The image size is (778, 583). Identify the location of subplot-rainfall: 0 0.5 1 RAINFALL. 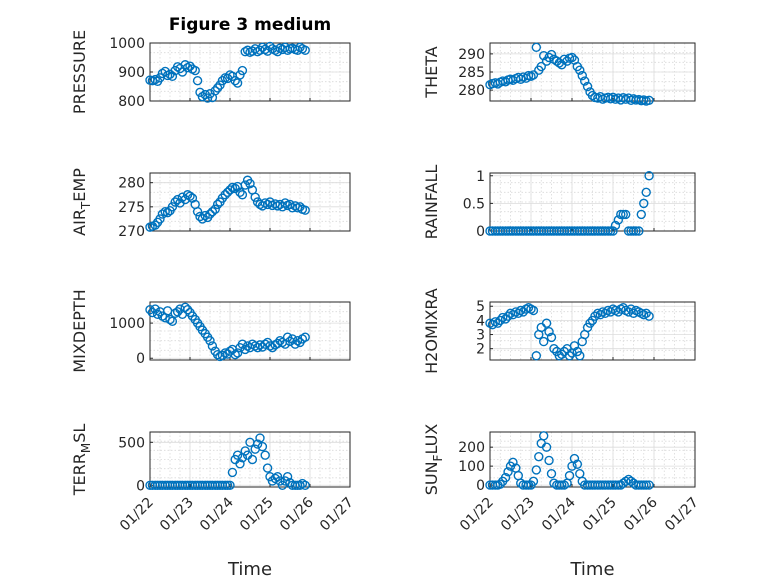
(559, 202).